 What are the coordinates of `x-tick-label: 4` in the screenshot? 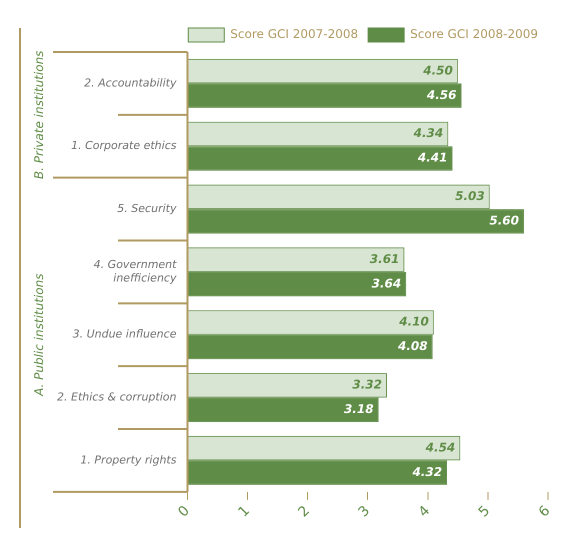 It's located at (425, 511).